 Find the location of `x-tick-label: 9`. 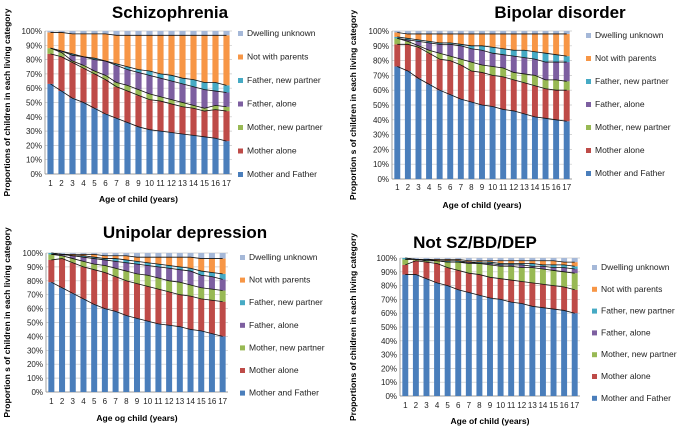

x-tick-label: 9 is located at coordinates (490, 405).